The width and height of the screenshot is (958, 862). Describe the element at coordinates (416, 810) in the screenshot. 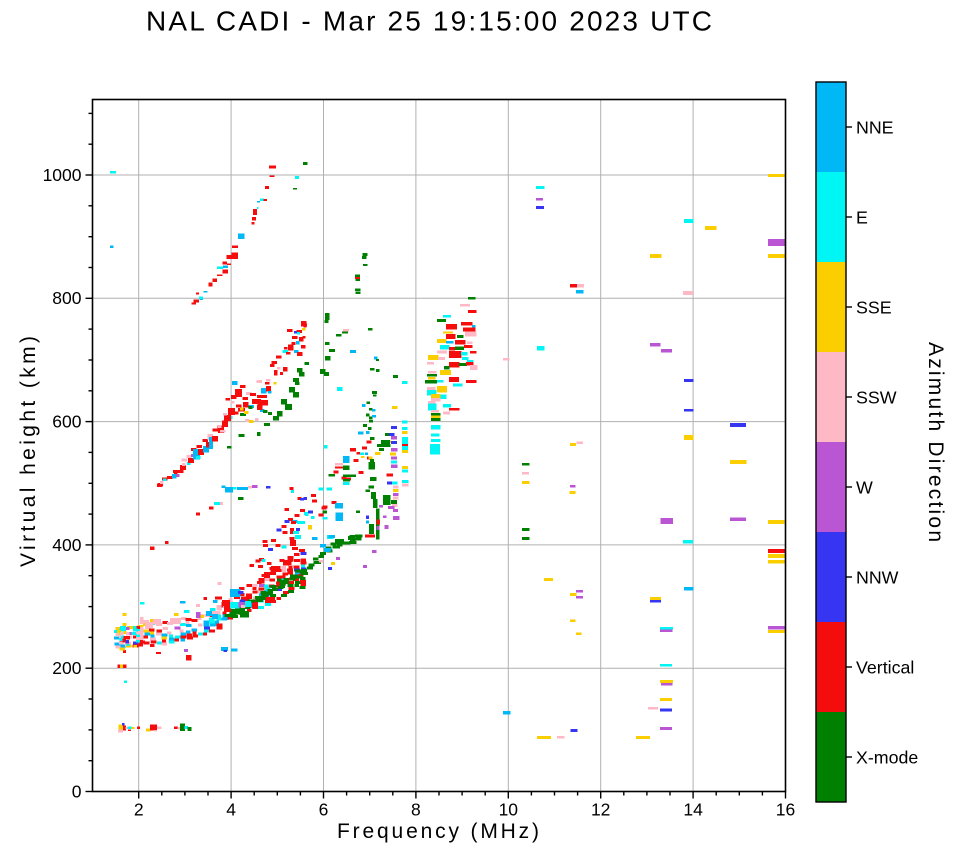

I see `svg-text: 8` at that location.